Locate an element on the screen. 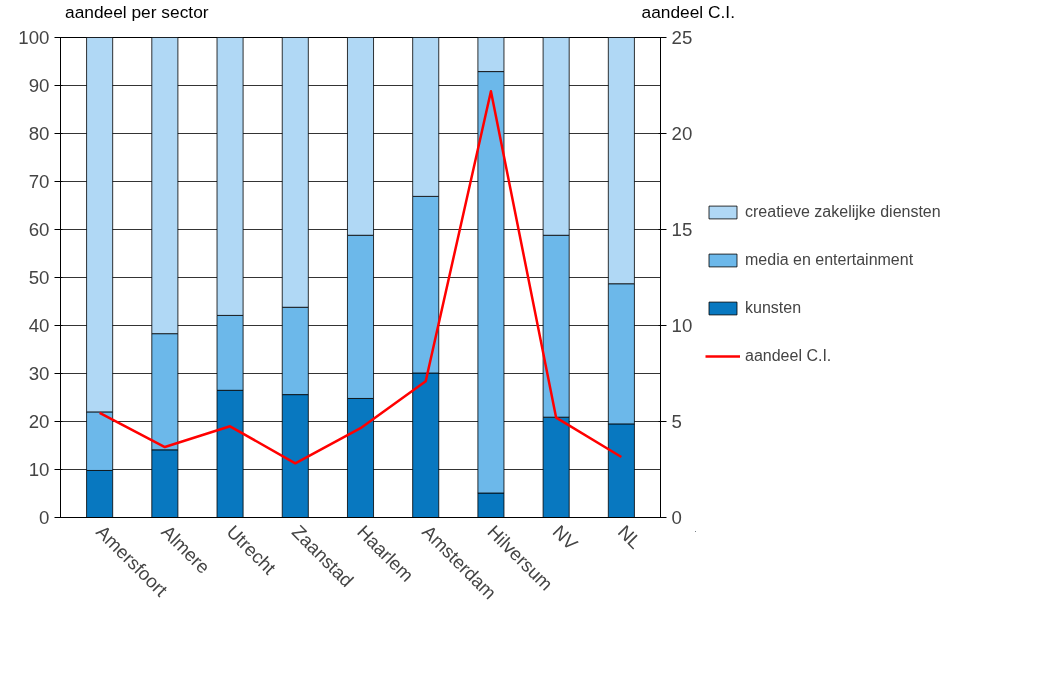 The height and width of the screenshot is (681, 1047). y-tick-label: 70 is located at coordinates (39, 182).